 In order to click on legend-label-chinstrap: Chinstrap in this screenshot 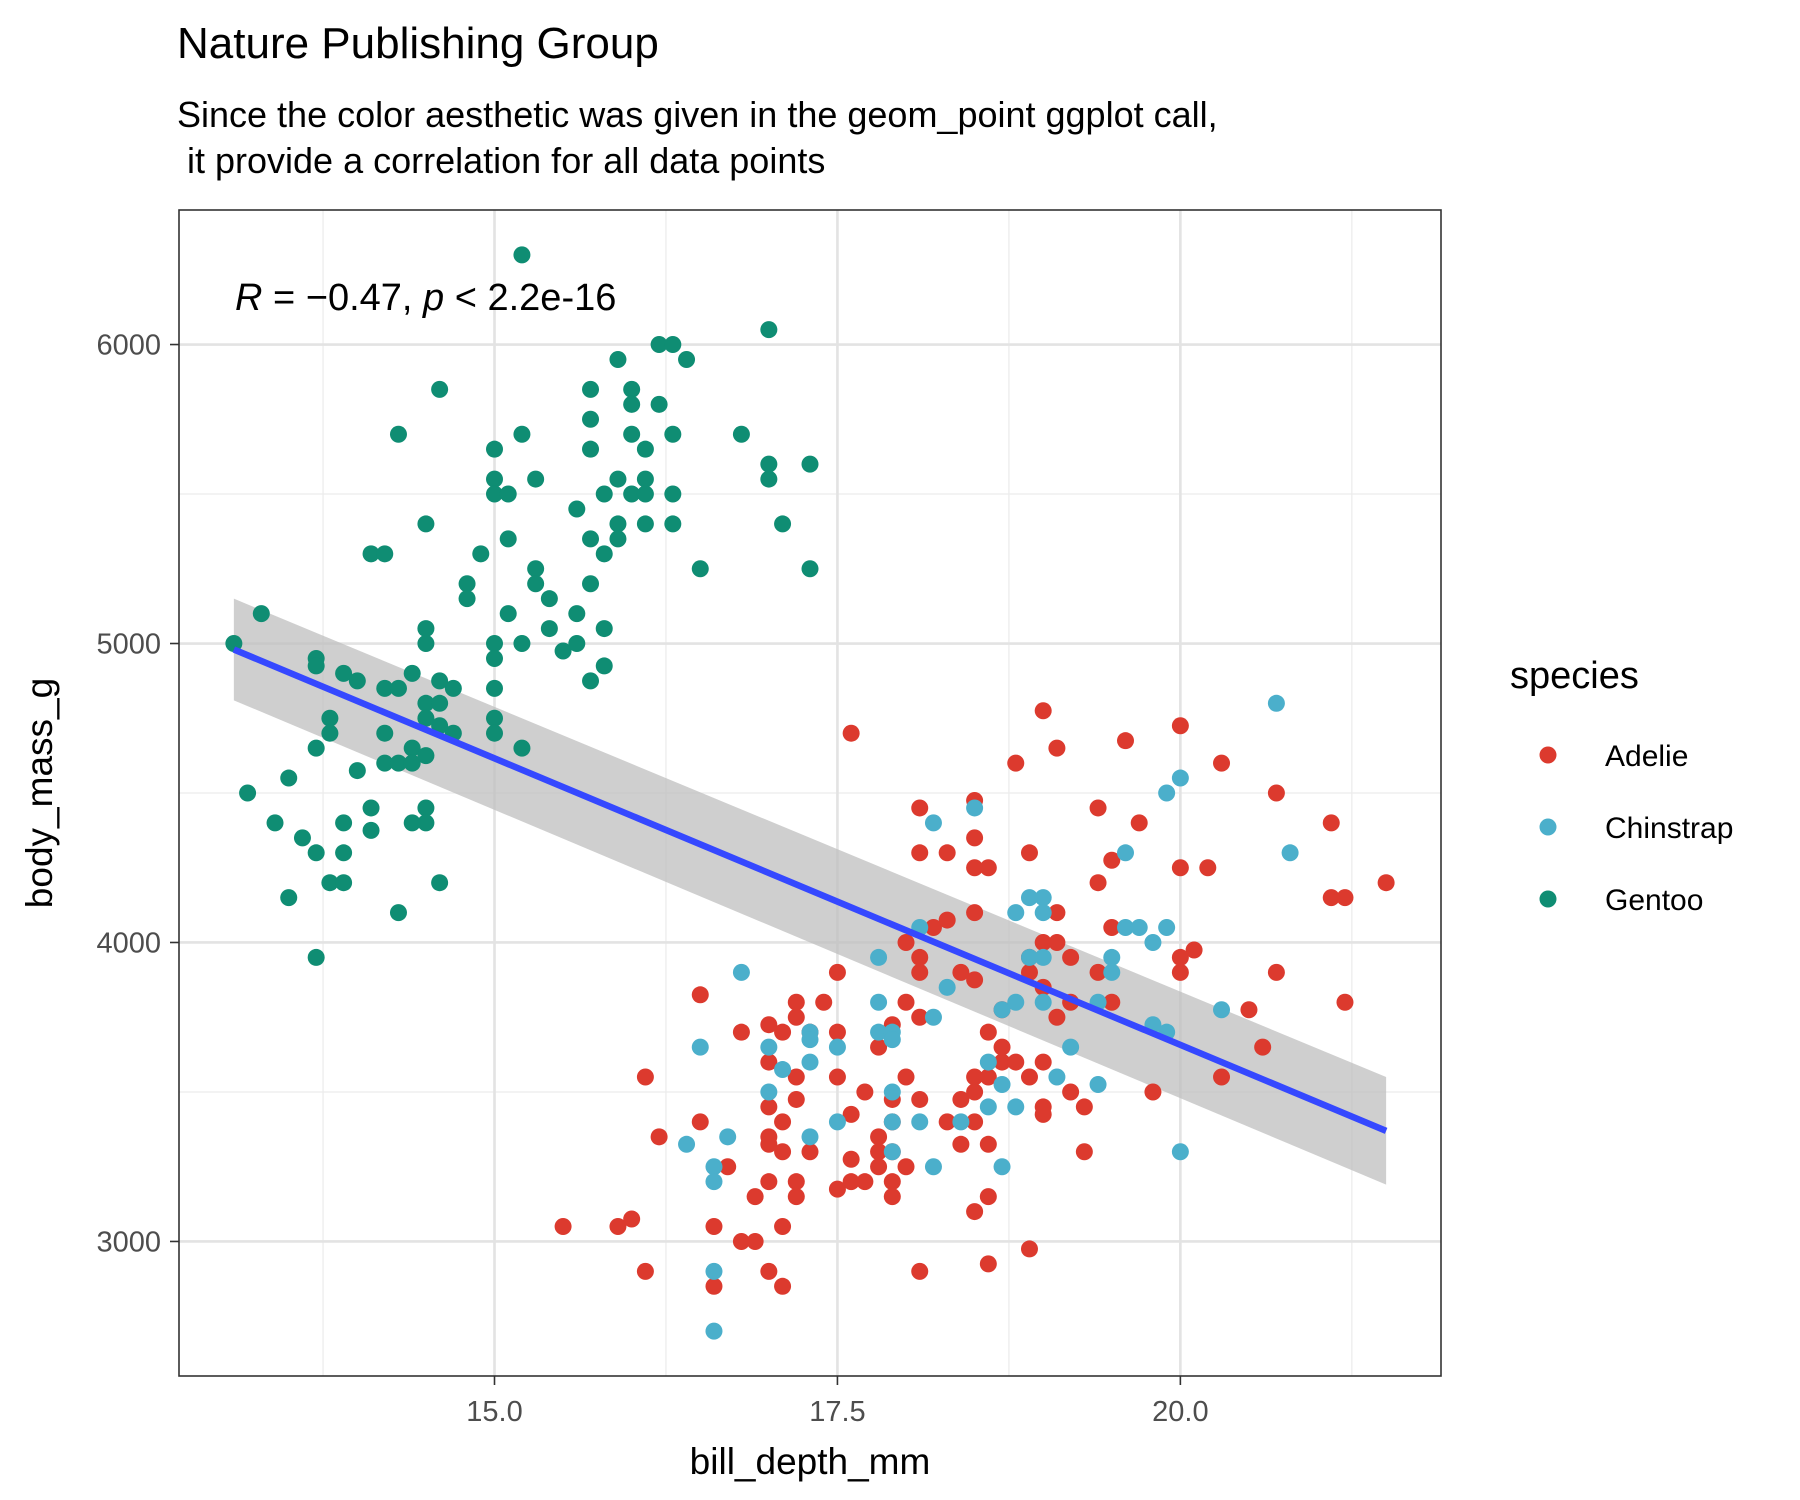, I will do `click(1669, 828)`.